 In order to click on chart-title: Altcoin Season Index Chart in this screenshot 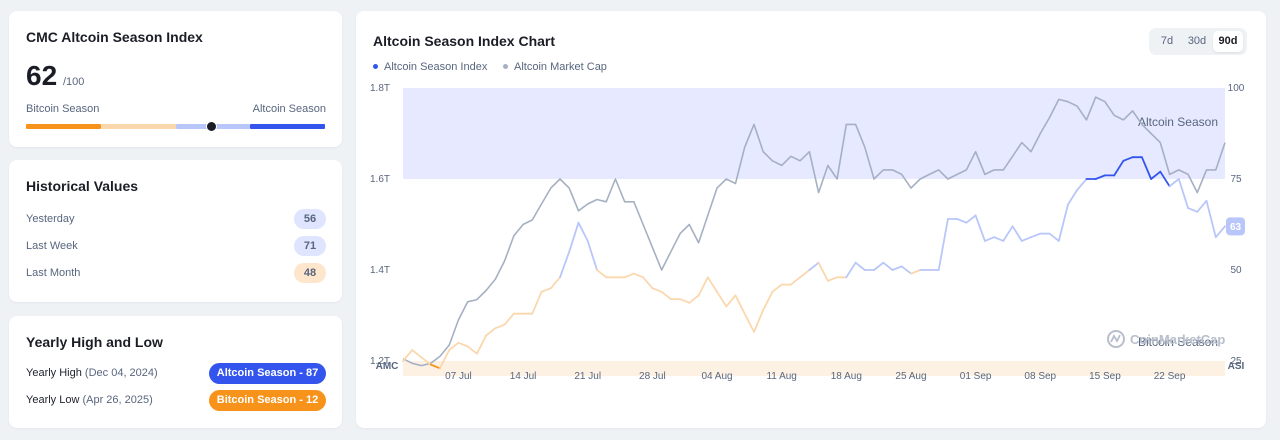, I will do `click(464, 41)`.